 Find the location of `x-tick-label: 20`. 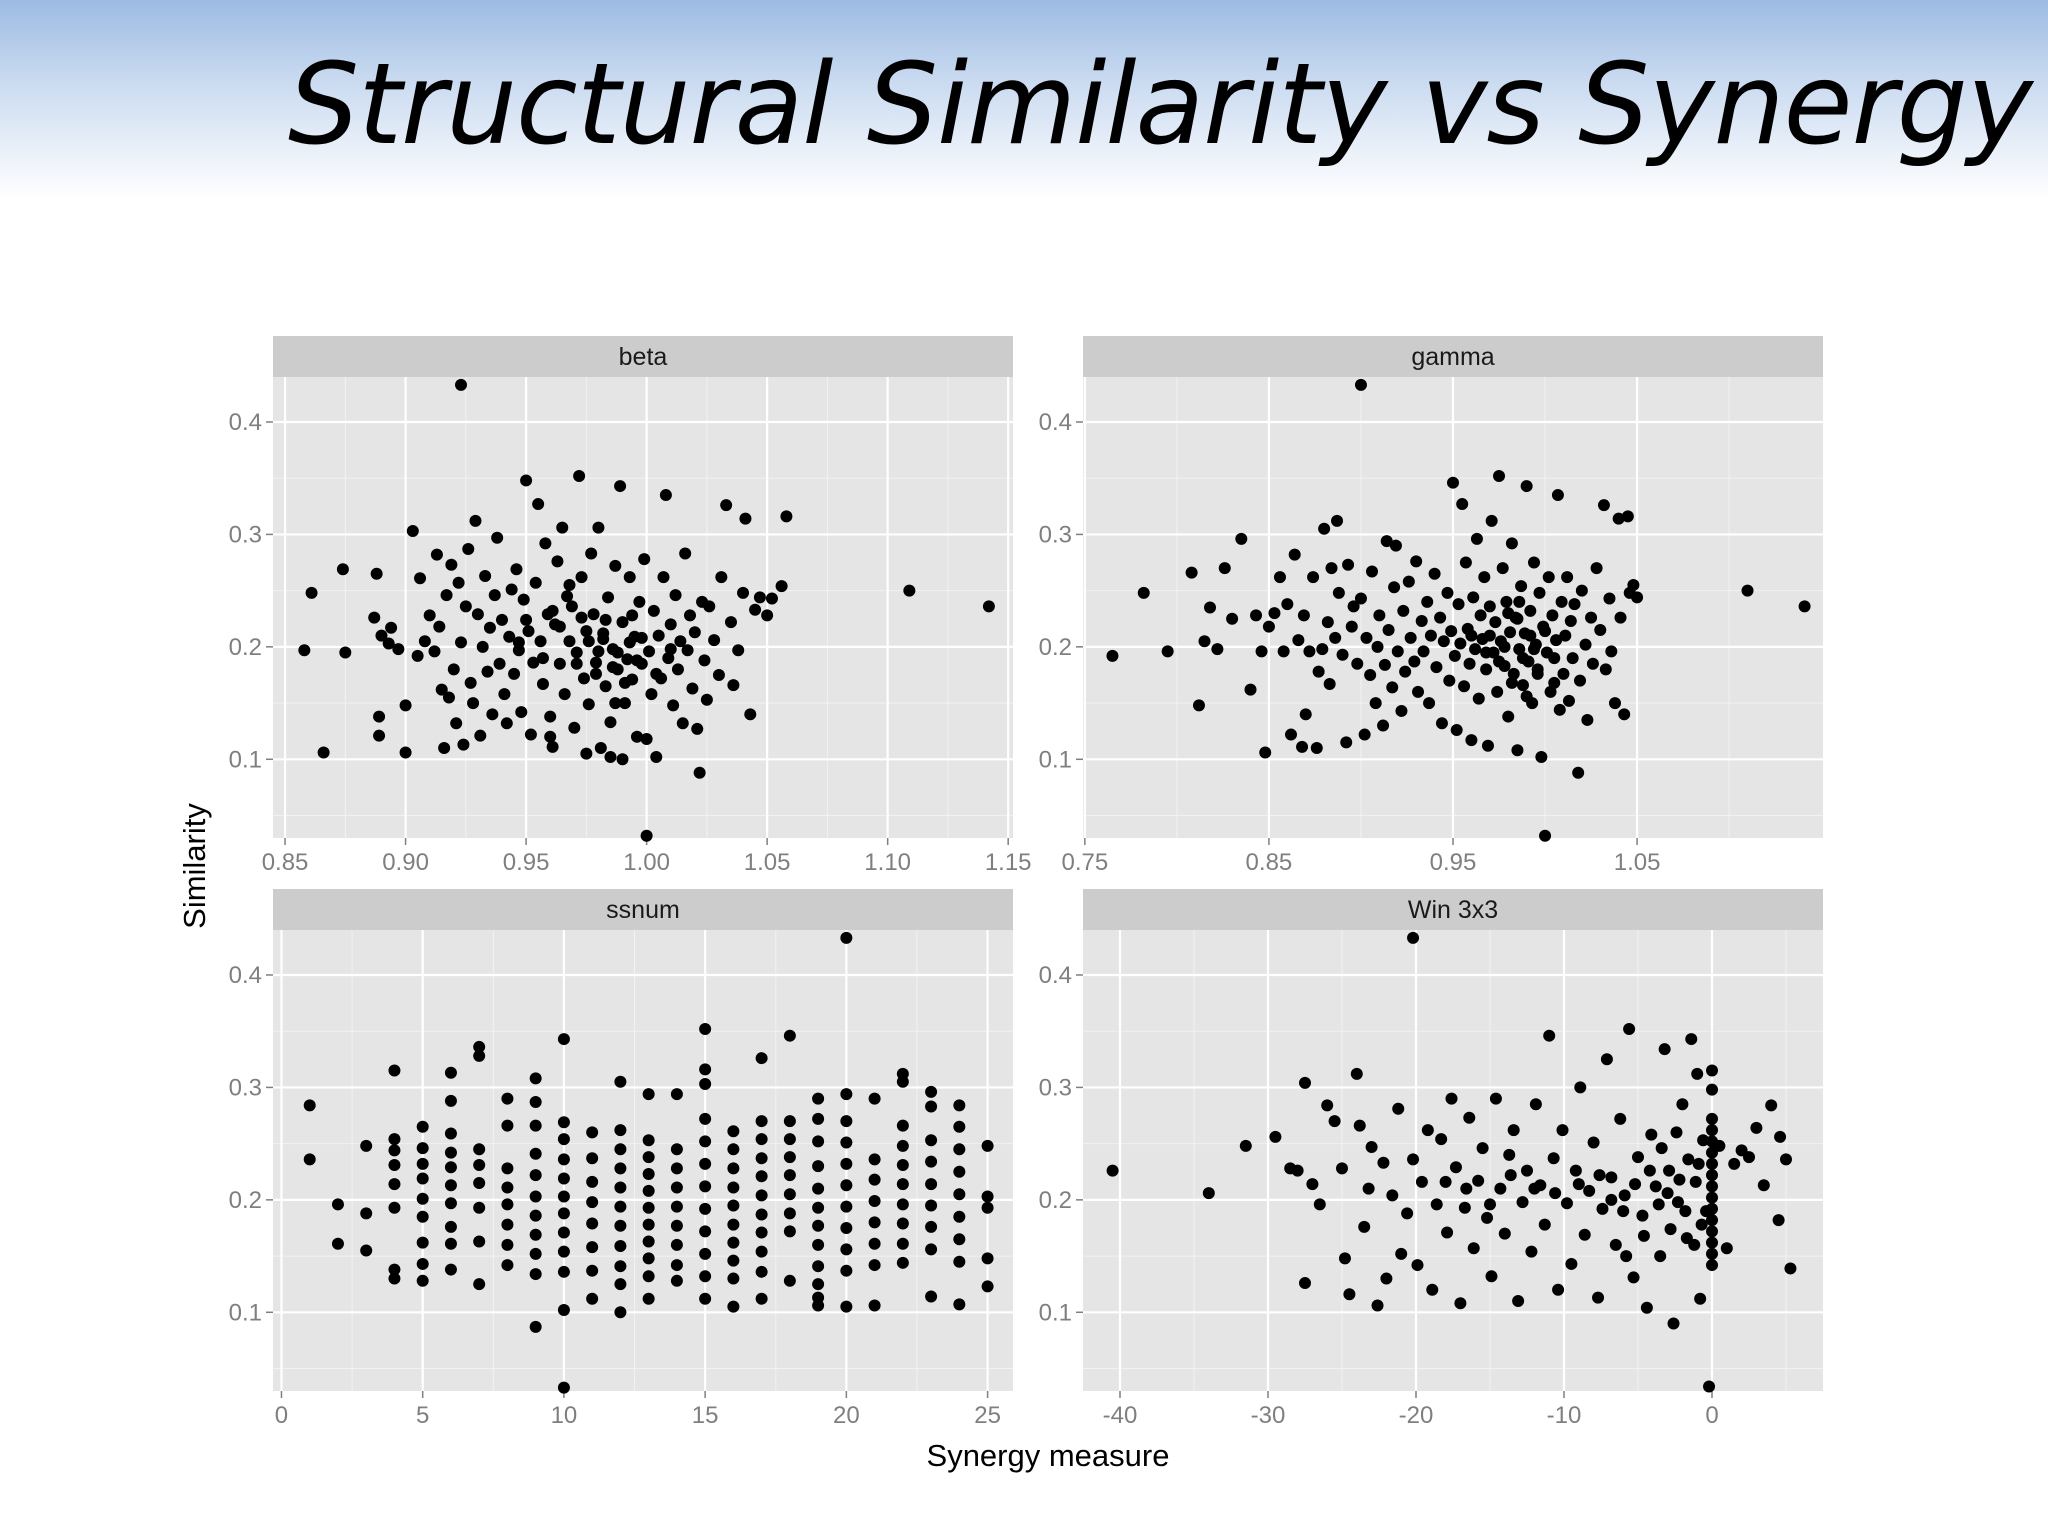

x-tick-label: 20 is located at coordinates (846, 1415).